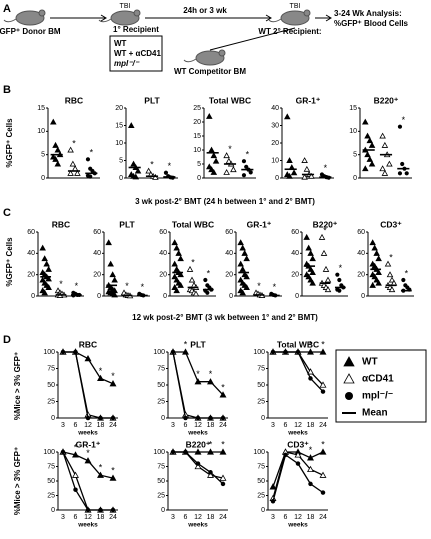  I want to click on y-tick-label: 100, so click(159, 452).